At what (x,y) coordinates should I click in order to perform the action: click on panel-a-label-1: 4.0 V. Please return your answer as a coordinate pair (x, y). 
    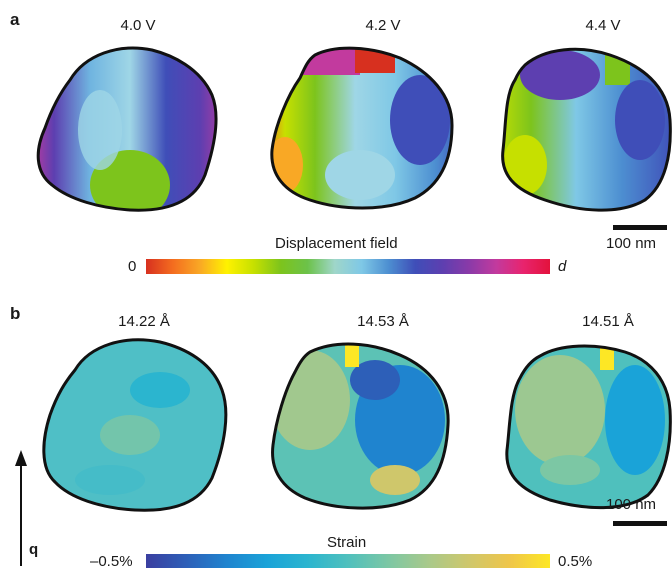
    Looking at the image, I should click on (138, 25).